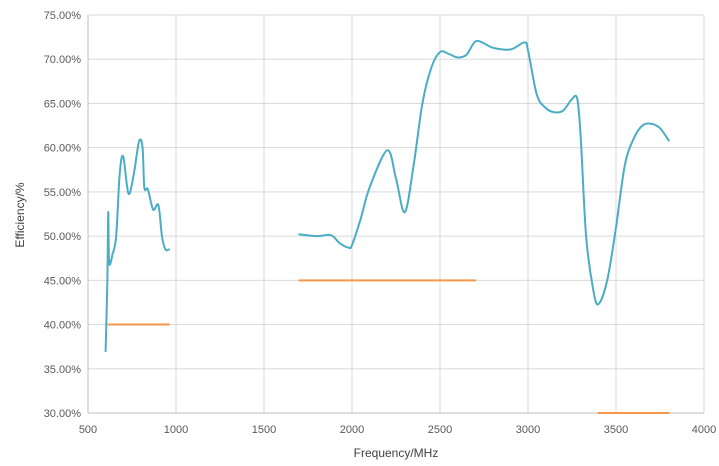 The image size is (719, 466). I want to click on y-tick-label: 40.00%, so click(63, 326).